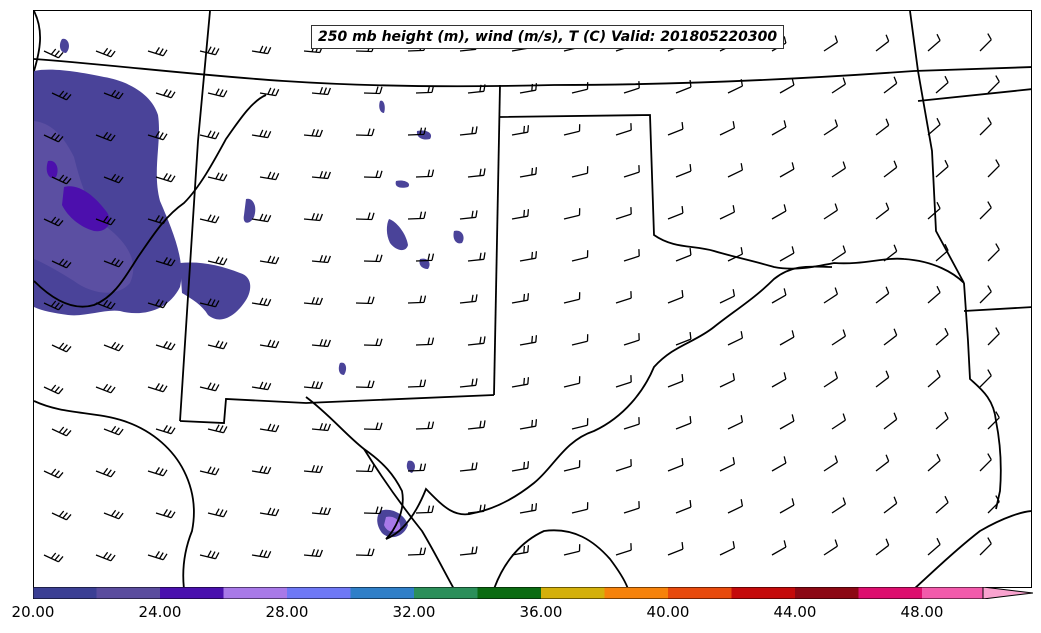  Describe the element at coordinates (160, 612) in the screenshot. I see `colorbar-tick-label: 24.00` at that location.